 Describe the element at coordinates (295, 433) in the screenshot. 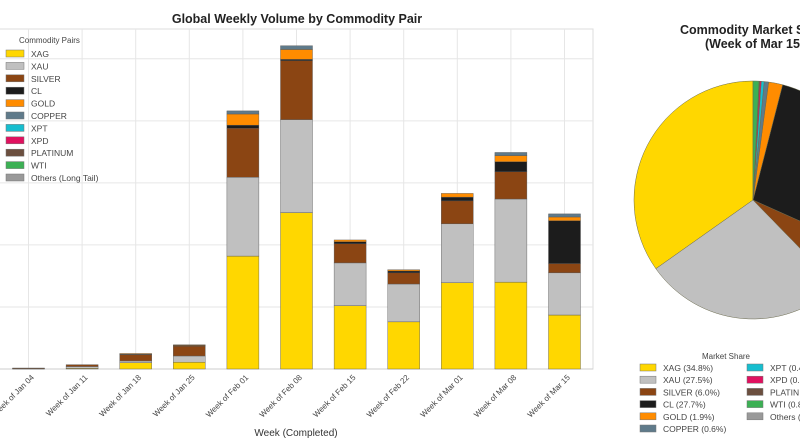

I see `x-axis-label: Week (Completed)` at that location.